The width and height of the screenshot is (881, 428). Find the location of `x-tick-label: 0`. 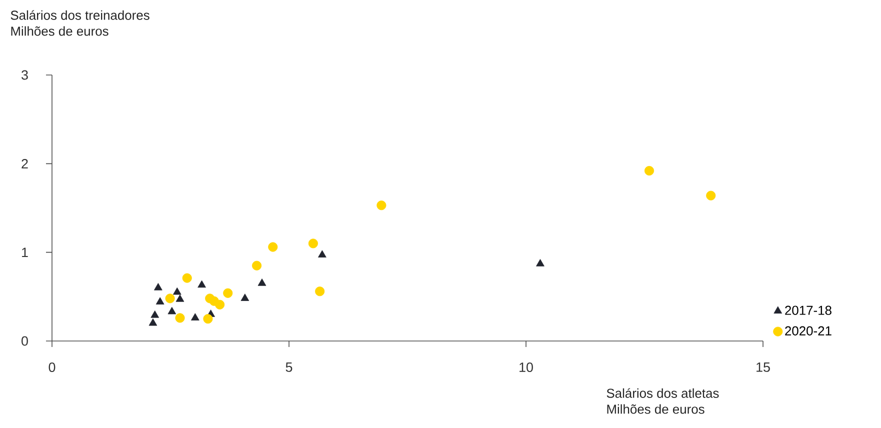

x-tick-label: 0 is located at coordinates (52, 367).